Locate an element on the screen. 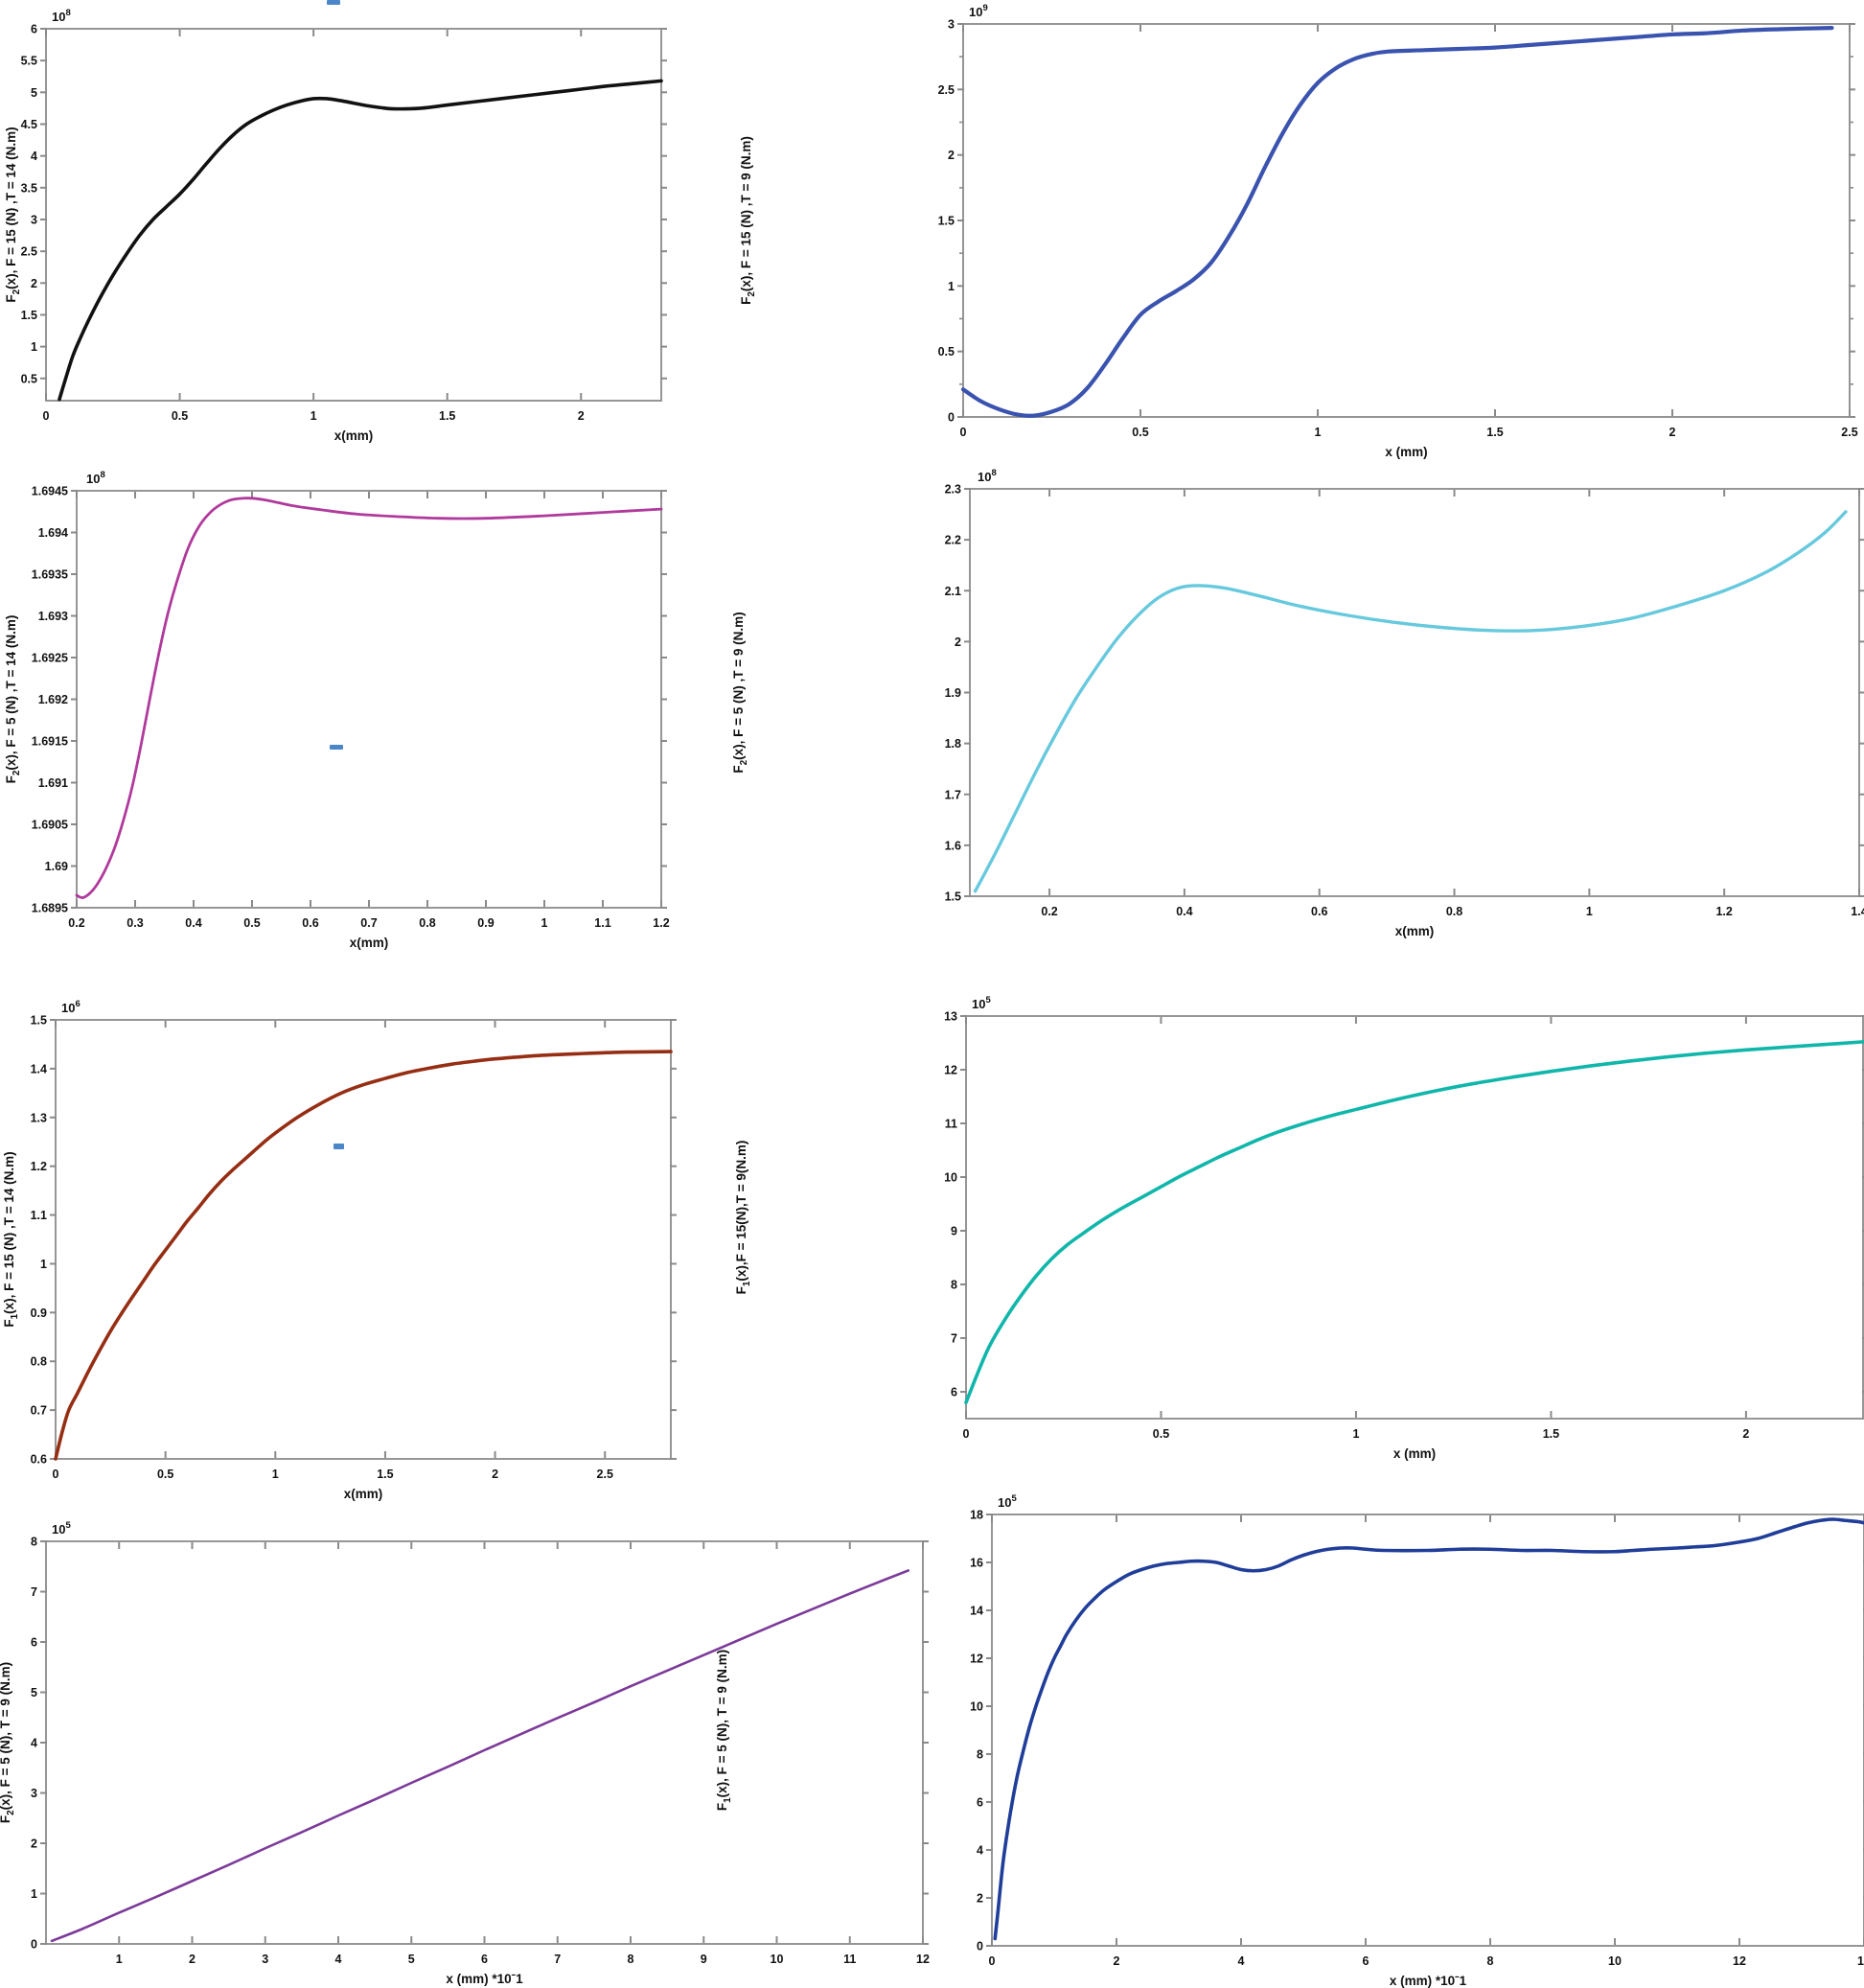 The image size is (1864, 1988). y-axis-label: F1(x), F = 15 (N) ,T = 14 (N.m) is located at coordinates (11, 1239).